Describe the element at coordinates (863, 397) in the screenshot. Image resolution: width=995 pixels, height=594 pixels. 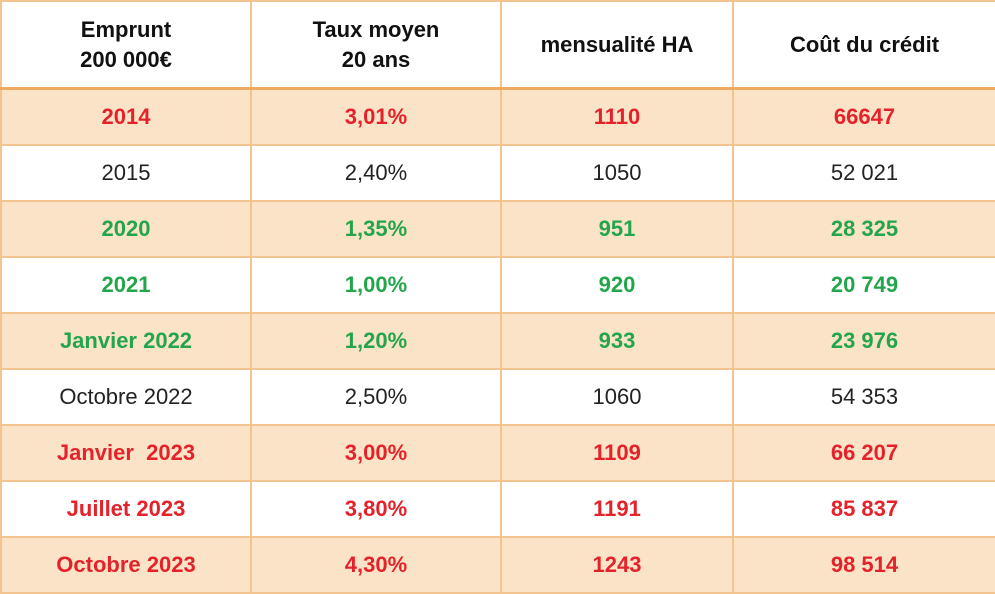
I see `table-cell: 54 353` at that location.